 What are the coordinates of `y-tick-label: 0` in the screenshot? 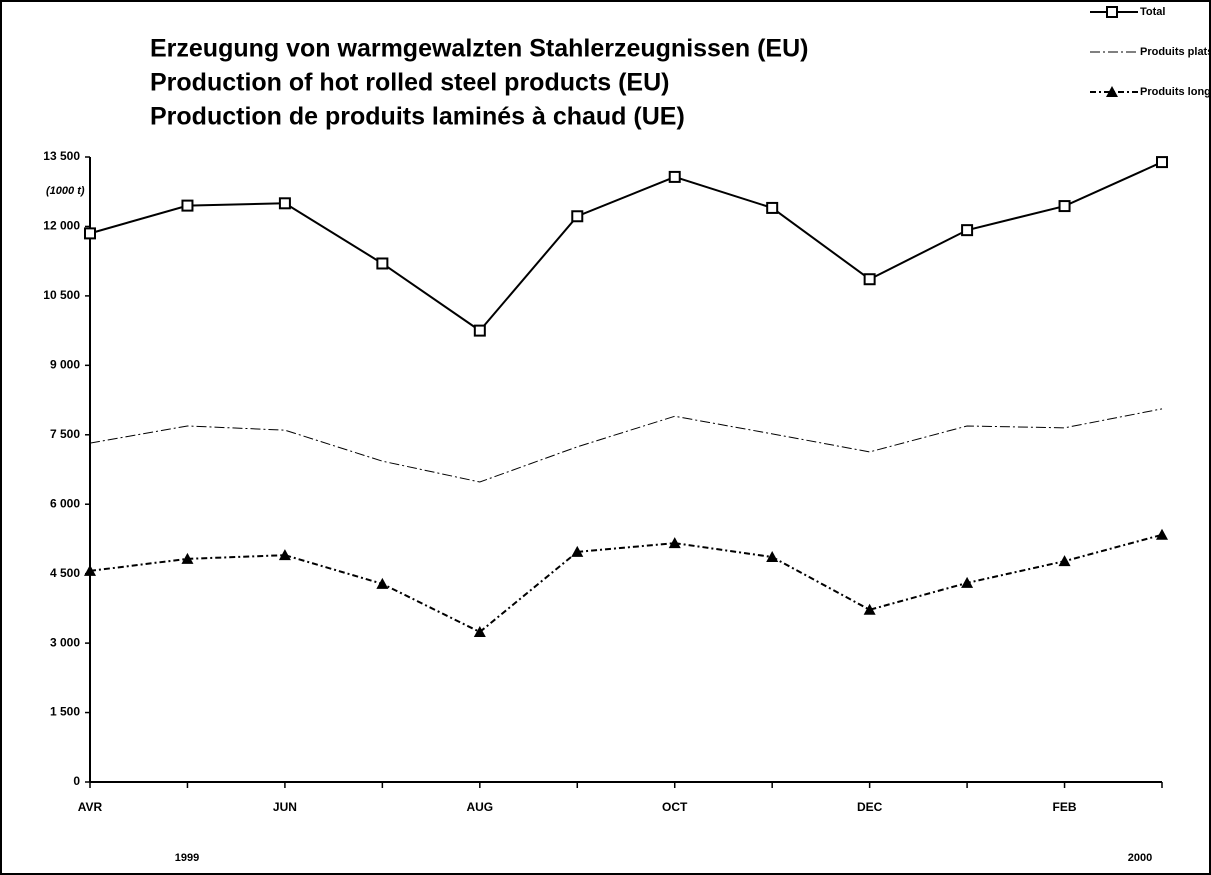 It's located at (76, 781).